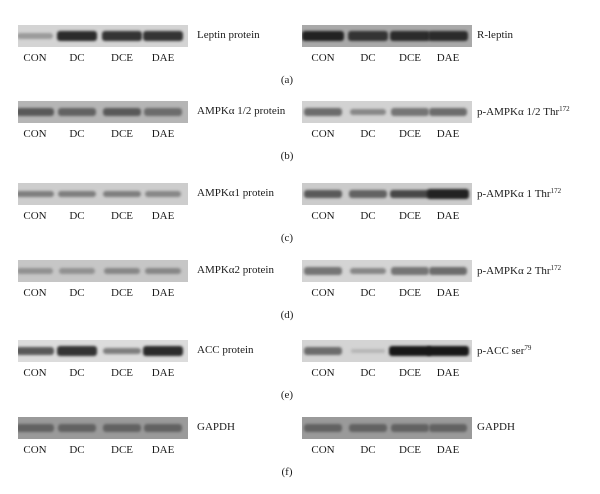 The width and height of the screenshot is (600, 494). I want to click on protein-label-text: GAPDH, so click(216, 427).